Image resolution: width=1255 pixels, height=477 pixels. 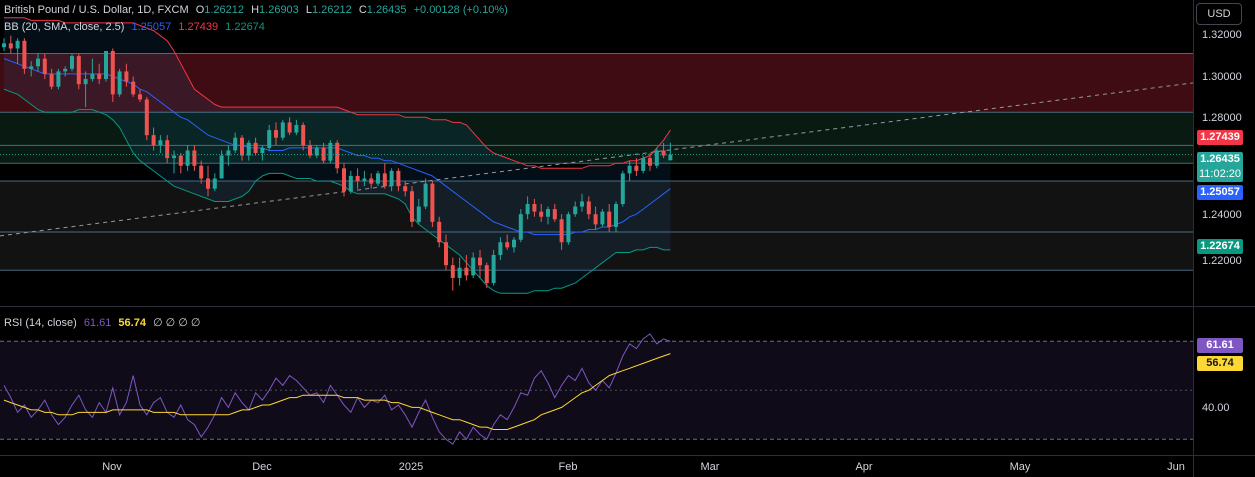 What do you see at coordinates (132, 323) in the screenshot?
I see `rsi-ma-value: 56.74` at bounding box center [132, 323].